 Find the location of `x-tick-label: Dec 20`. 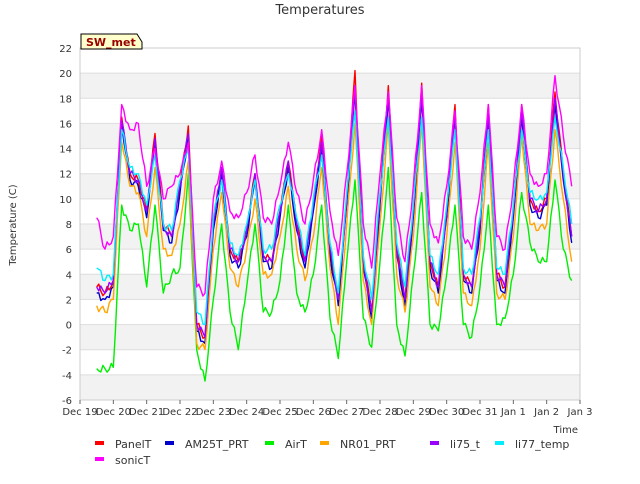

x-tick-label: Dec 20 is located at coordinates (113, 412).